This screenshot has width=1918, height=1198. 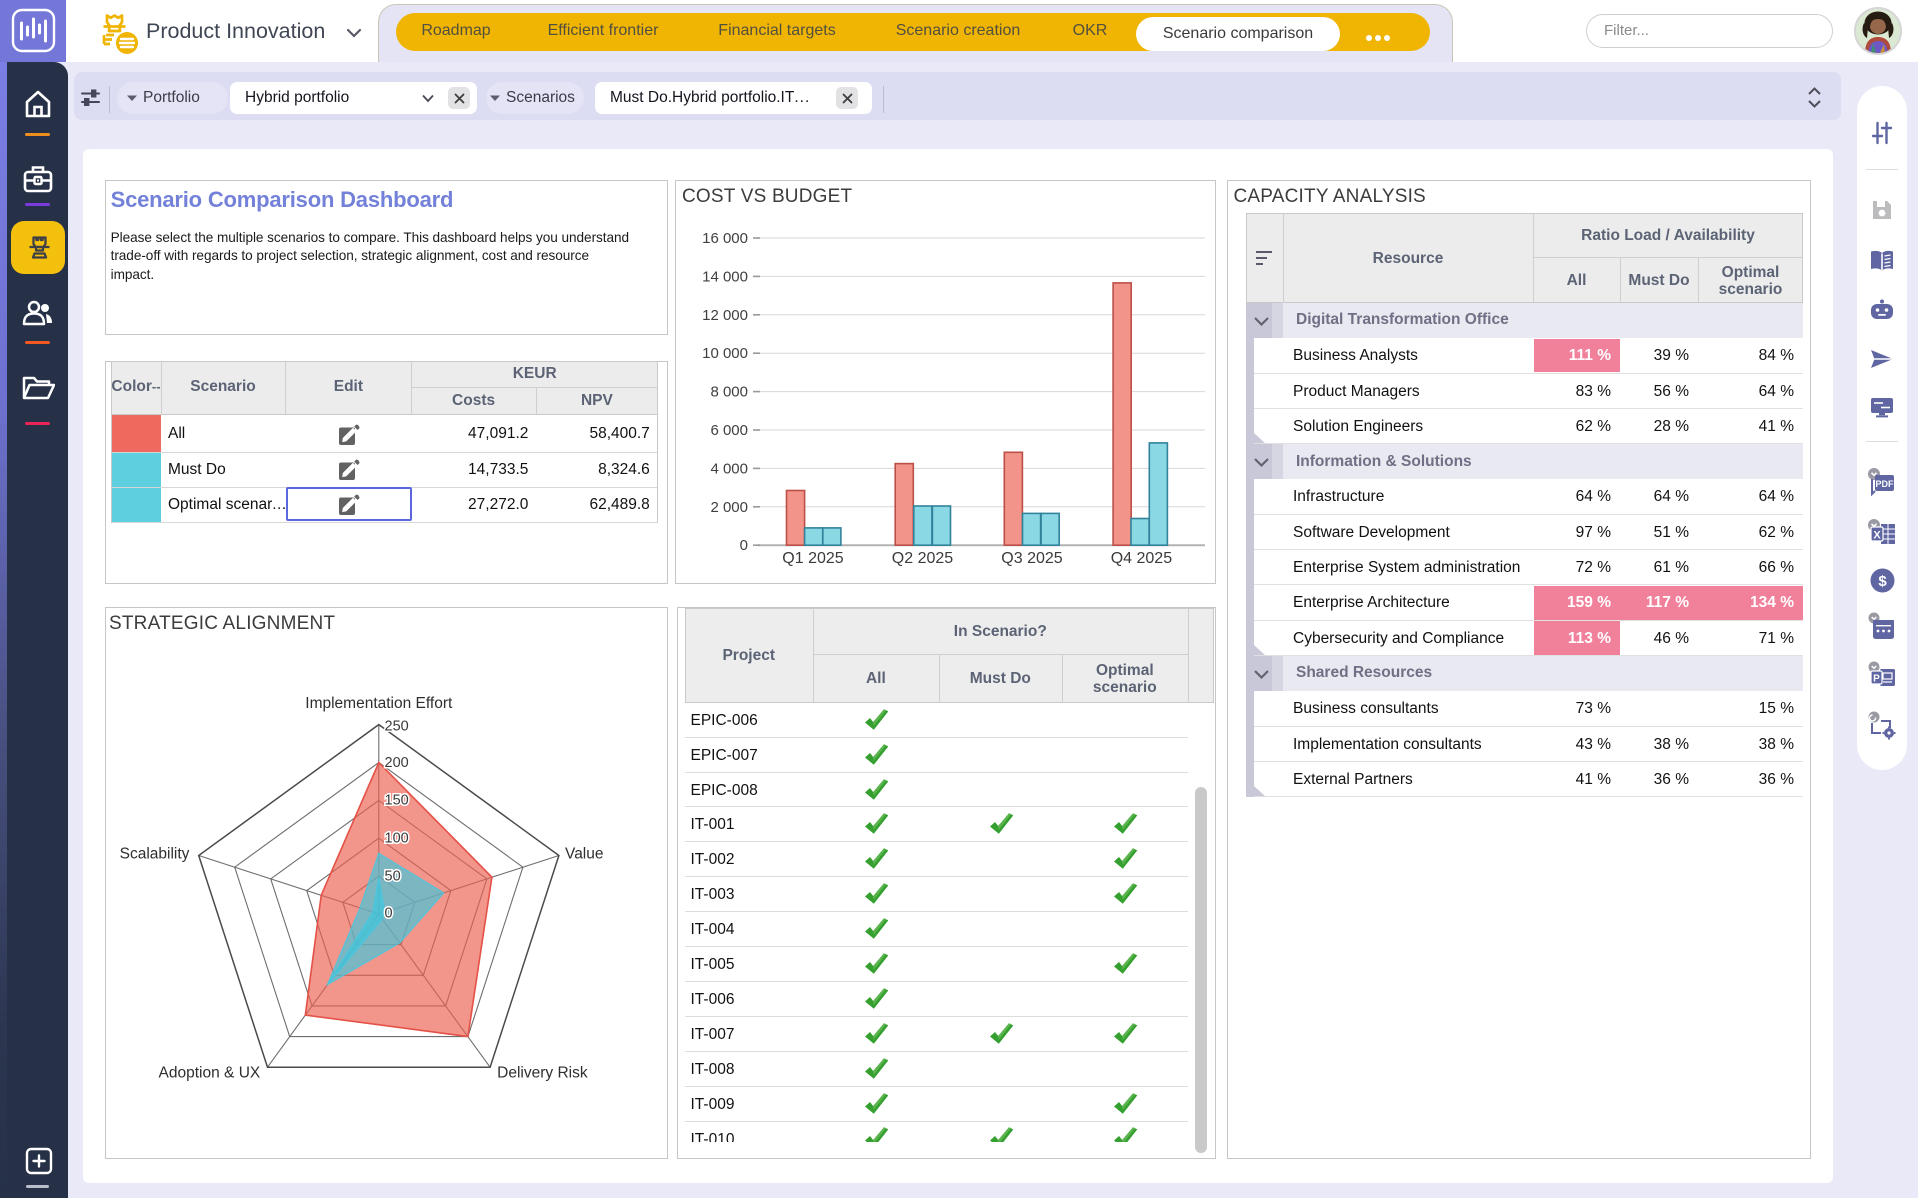 What do you see at coordinates (397, 727) in the screenshot?
I see `svg-text: 250` at bounding box center [397, 727].